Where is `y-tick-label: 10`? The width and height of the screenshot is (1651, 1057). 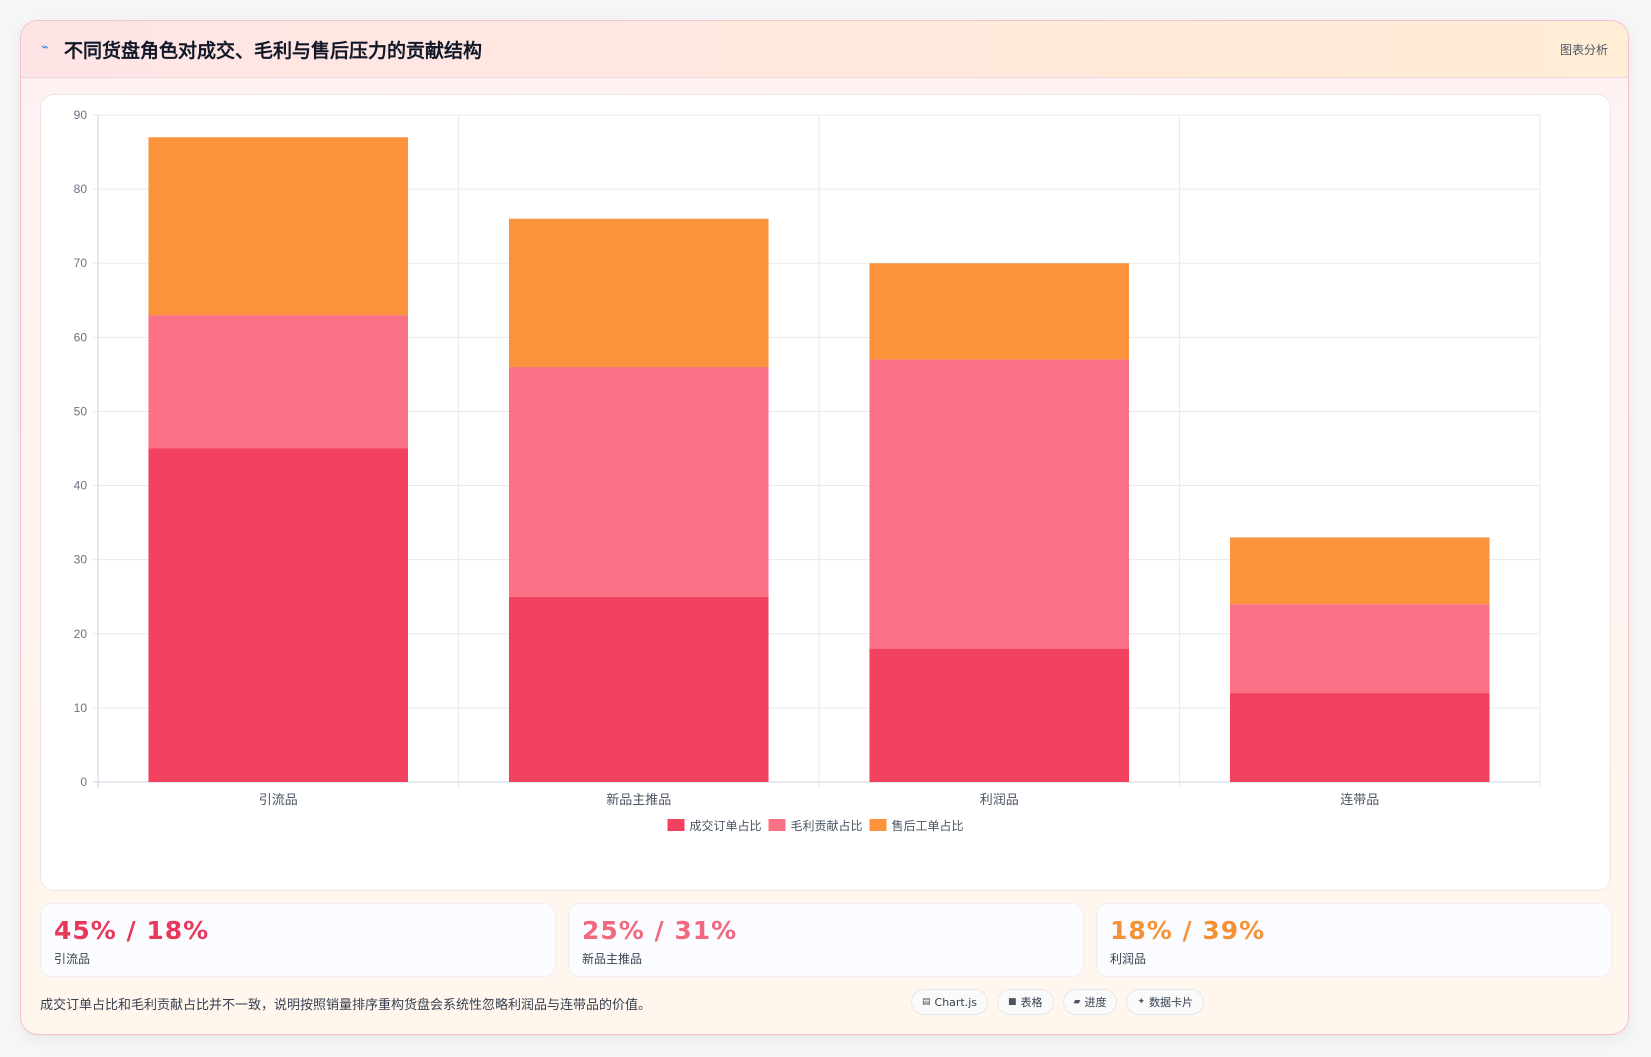 y-tick-label: 10 is located at coordinates (81, 708).